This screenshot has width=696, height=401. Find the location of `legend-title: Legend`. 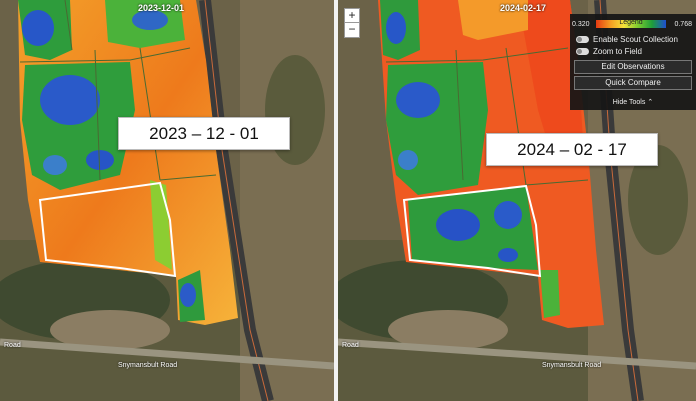

legend-title: Legend is located at coordinates (631, 22).